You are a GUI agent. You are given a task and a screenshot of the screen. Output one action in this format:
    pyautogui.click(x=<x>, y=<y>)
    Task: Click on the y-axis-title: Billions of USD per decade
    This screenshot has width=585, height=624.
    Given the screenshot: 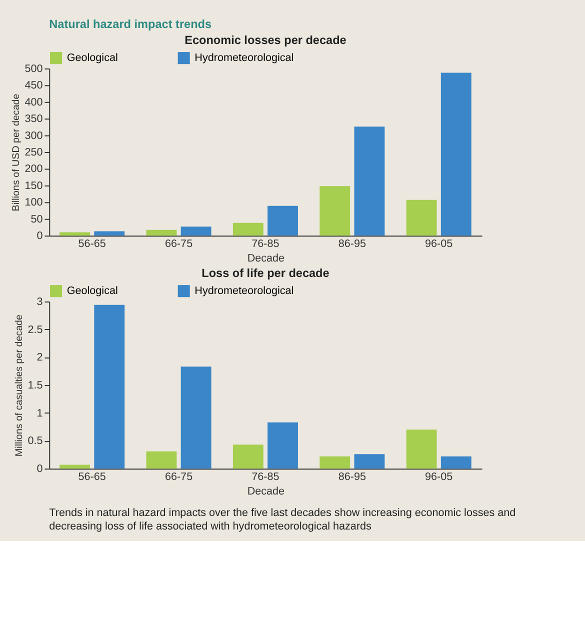 What is the action you would take?
    pyautogui.click(x=16, y=152)
    